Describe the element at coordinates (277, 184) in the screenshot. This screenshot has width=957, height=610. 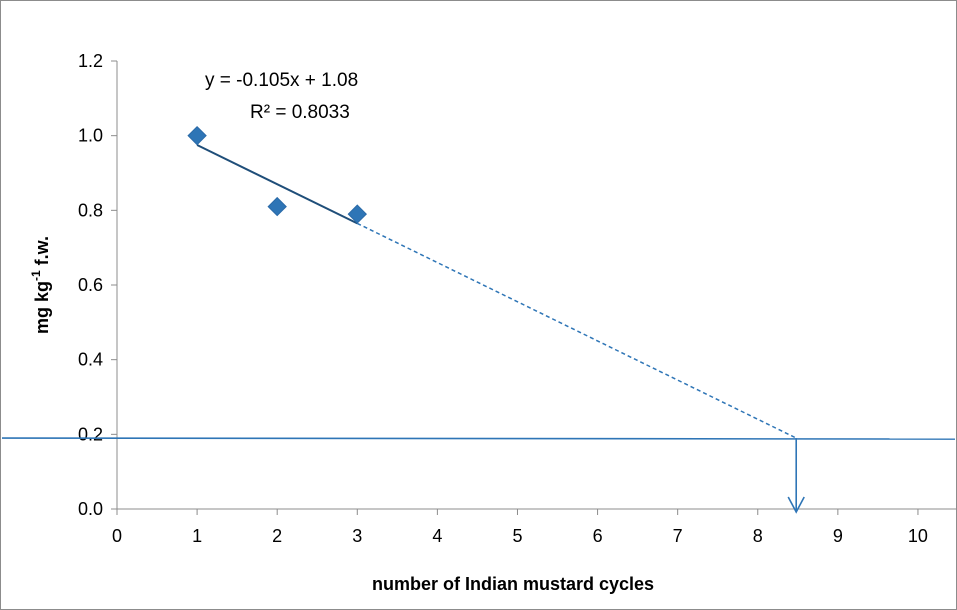
I see `trendline` at that location.